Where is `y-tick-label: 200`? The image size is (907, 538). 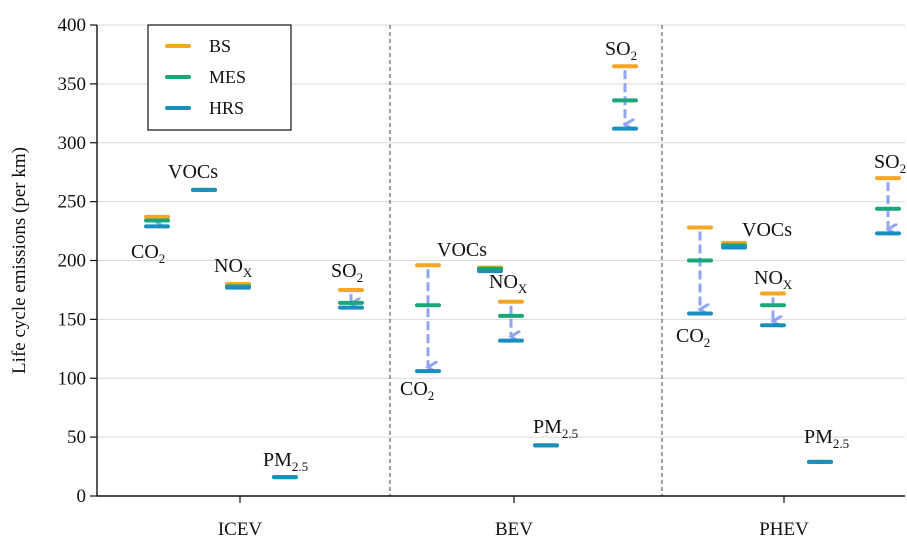 y-tick-label: 200 is located at coordinates (72, 261).